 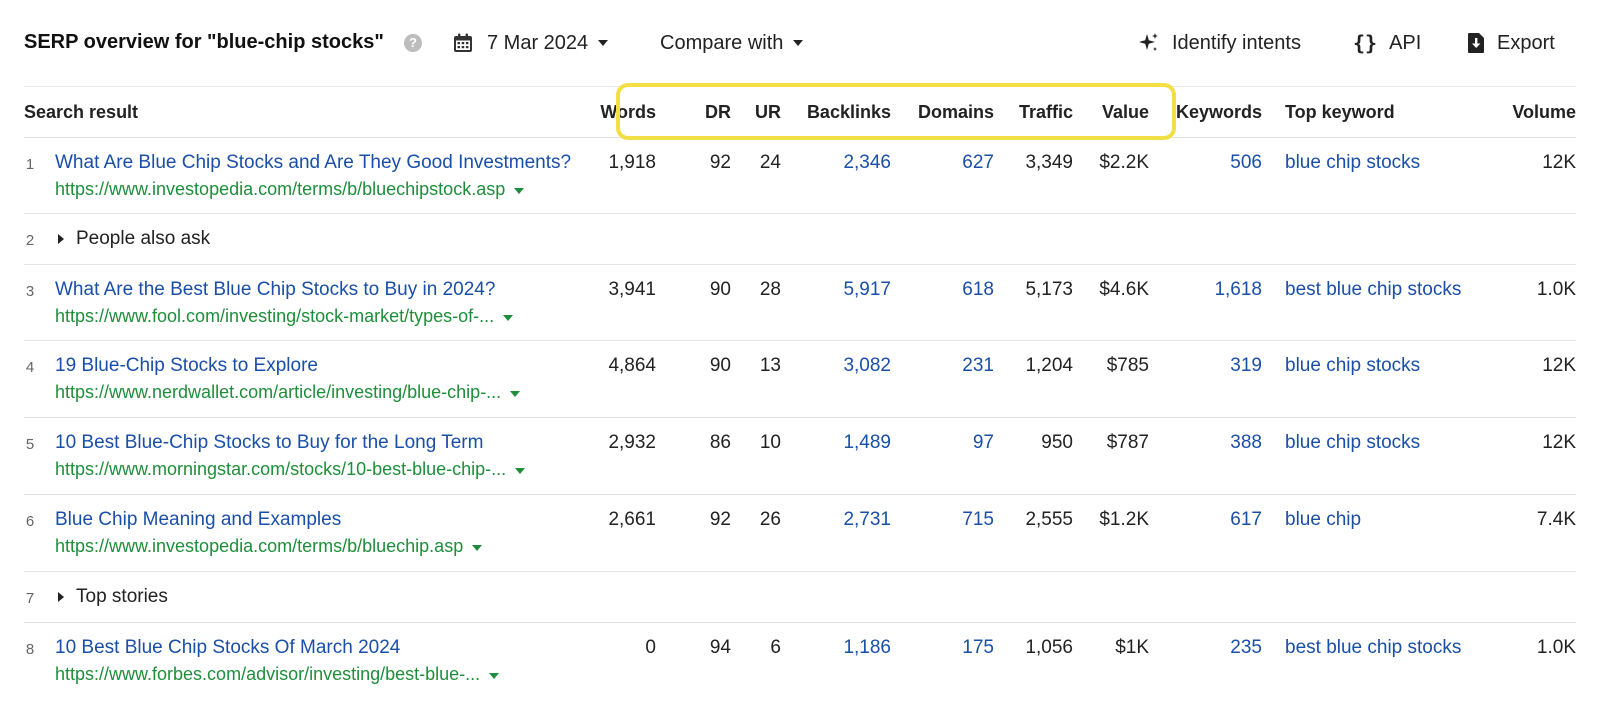 What do you see at coordinates (770, 162) in the screenshot?
I see `ur-cell: 24` at bounding box center [770, 162].